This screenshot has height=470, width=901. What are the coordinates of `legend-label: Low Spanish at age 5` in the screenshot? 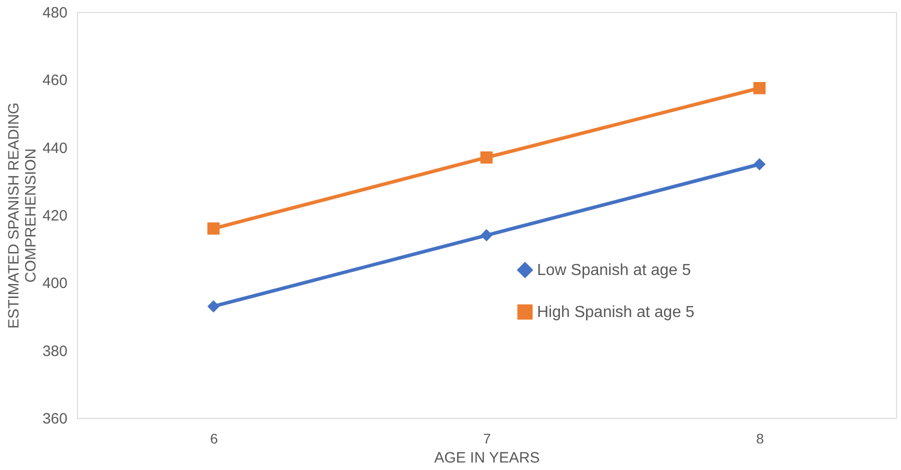 It's located at (614, 270).